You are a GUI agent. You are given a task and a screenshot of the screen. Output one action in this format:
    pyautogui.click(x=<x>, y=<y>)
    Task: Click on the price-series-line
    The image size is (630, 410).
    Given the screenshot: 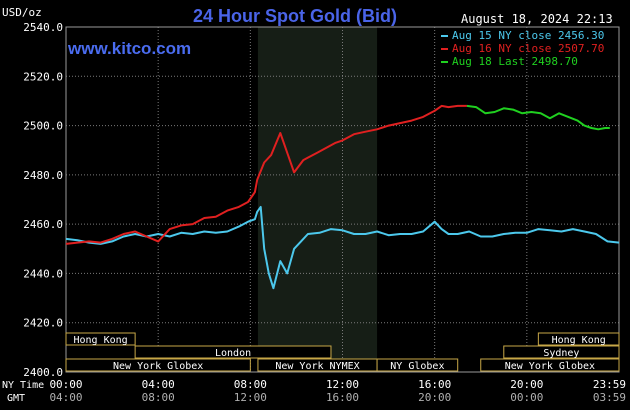 What is the action you would take?
    pyautogui.click(x=538, y=117)
    